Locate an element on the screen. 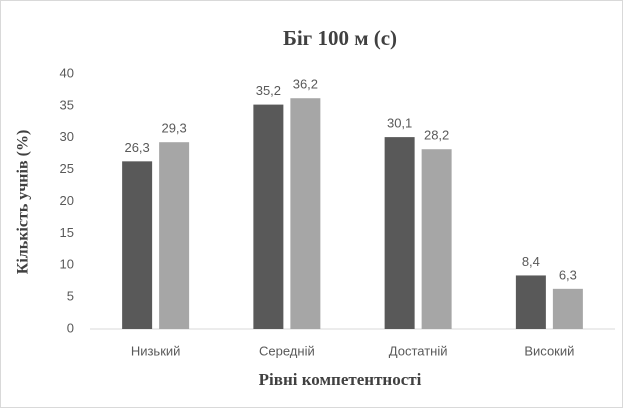 The height and width of the screenshot is (409, 631). data-label: 8,4 is located at coordinates (531, 261).